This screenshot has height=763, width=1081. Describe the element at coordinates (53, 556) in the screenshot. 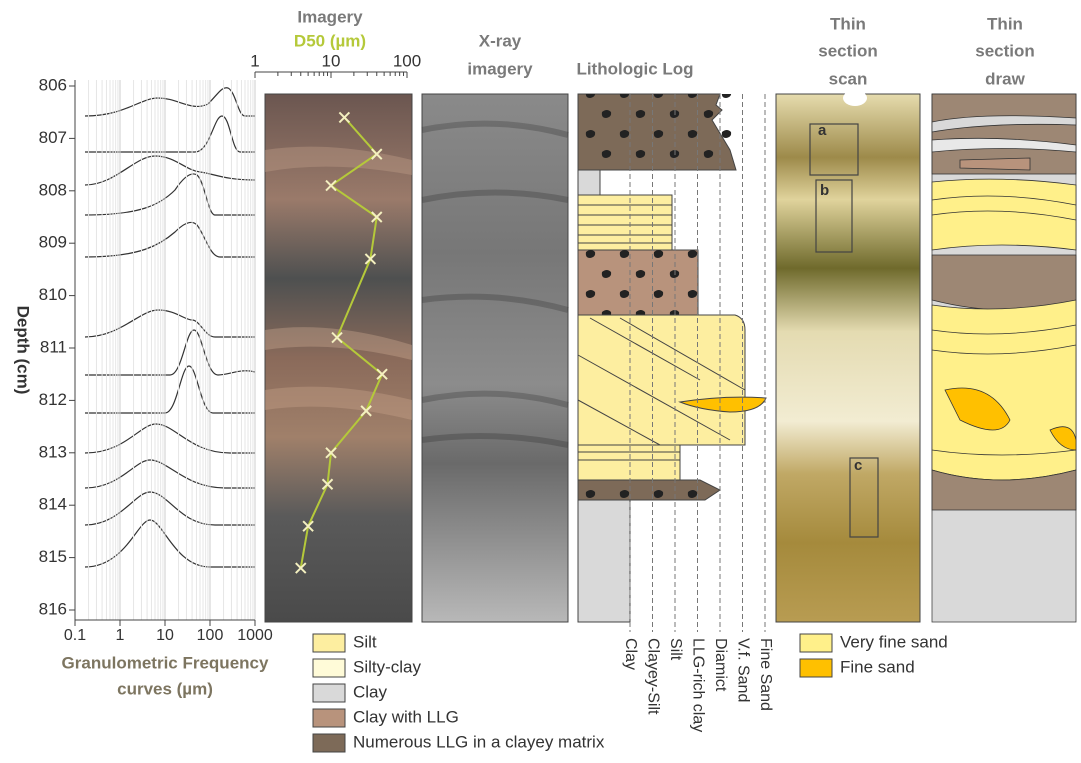

I see `y-tick-label: 815` at that location.